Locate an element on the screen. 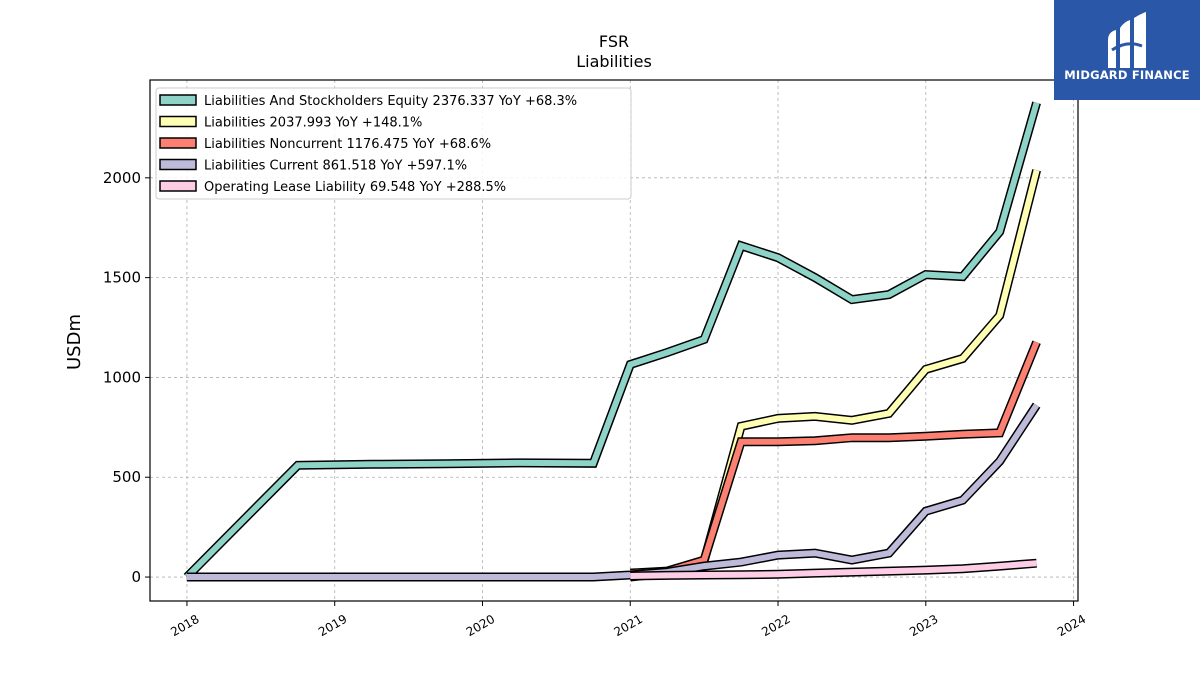 The height and width of the screenshot is (675, 1200). x-tick-label: 2019 is located at coordinates (332, 625).